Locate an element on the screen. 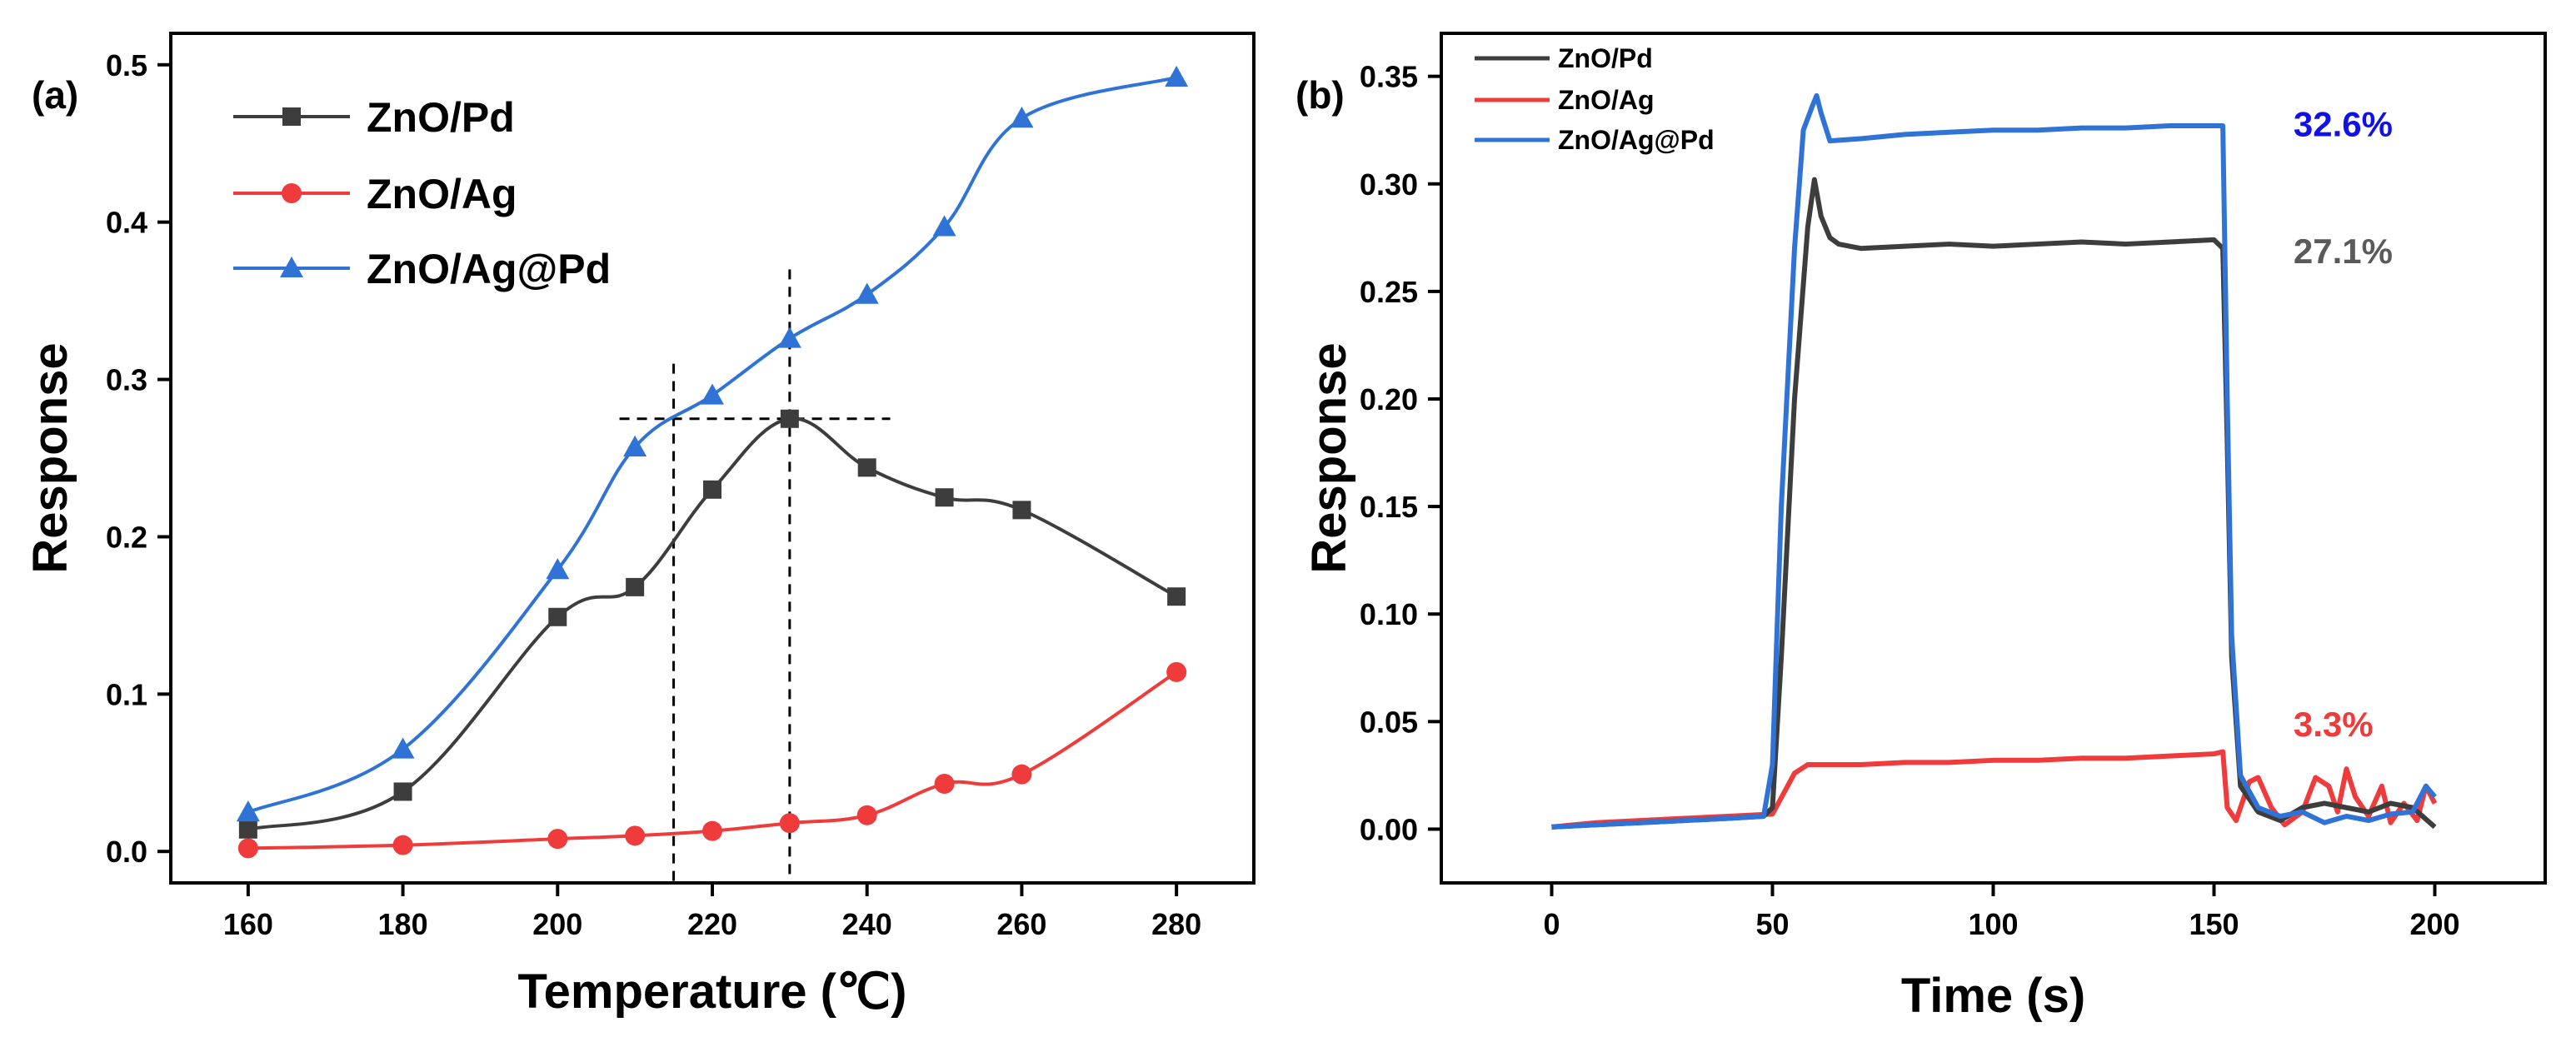 The image size is (2576, 1037). panel-a-label: (a) is located at coordinates (55, 95).